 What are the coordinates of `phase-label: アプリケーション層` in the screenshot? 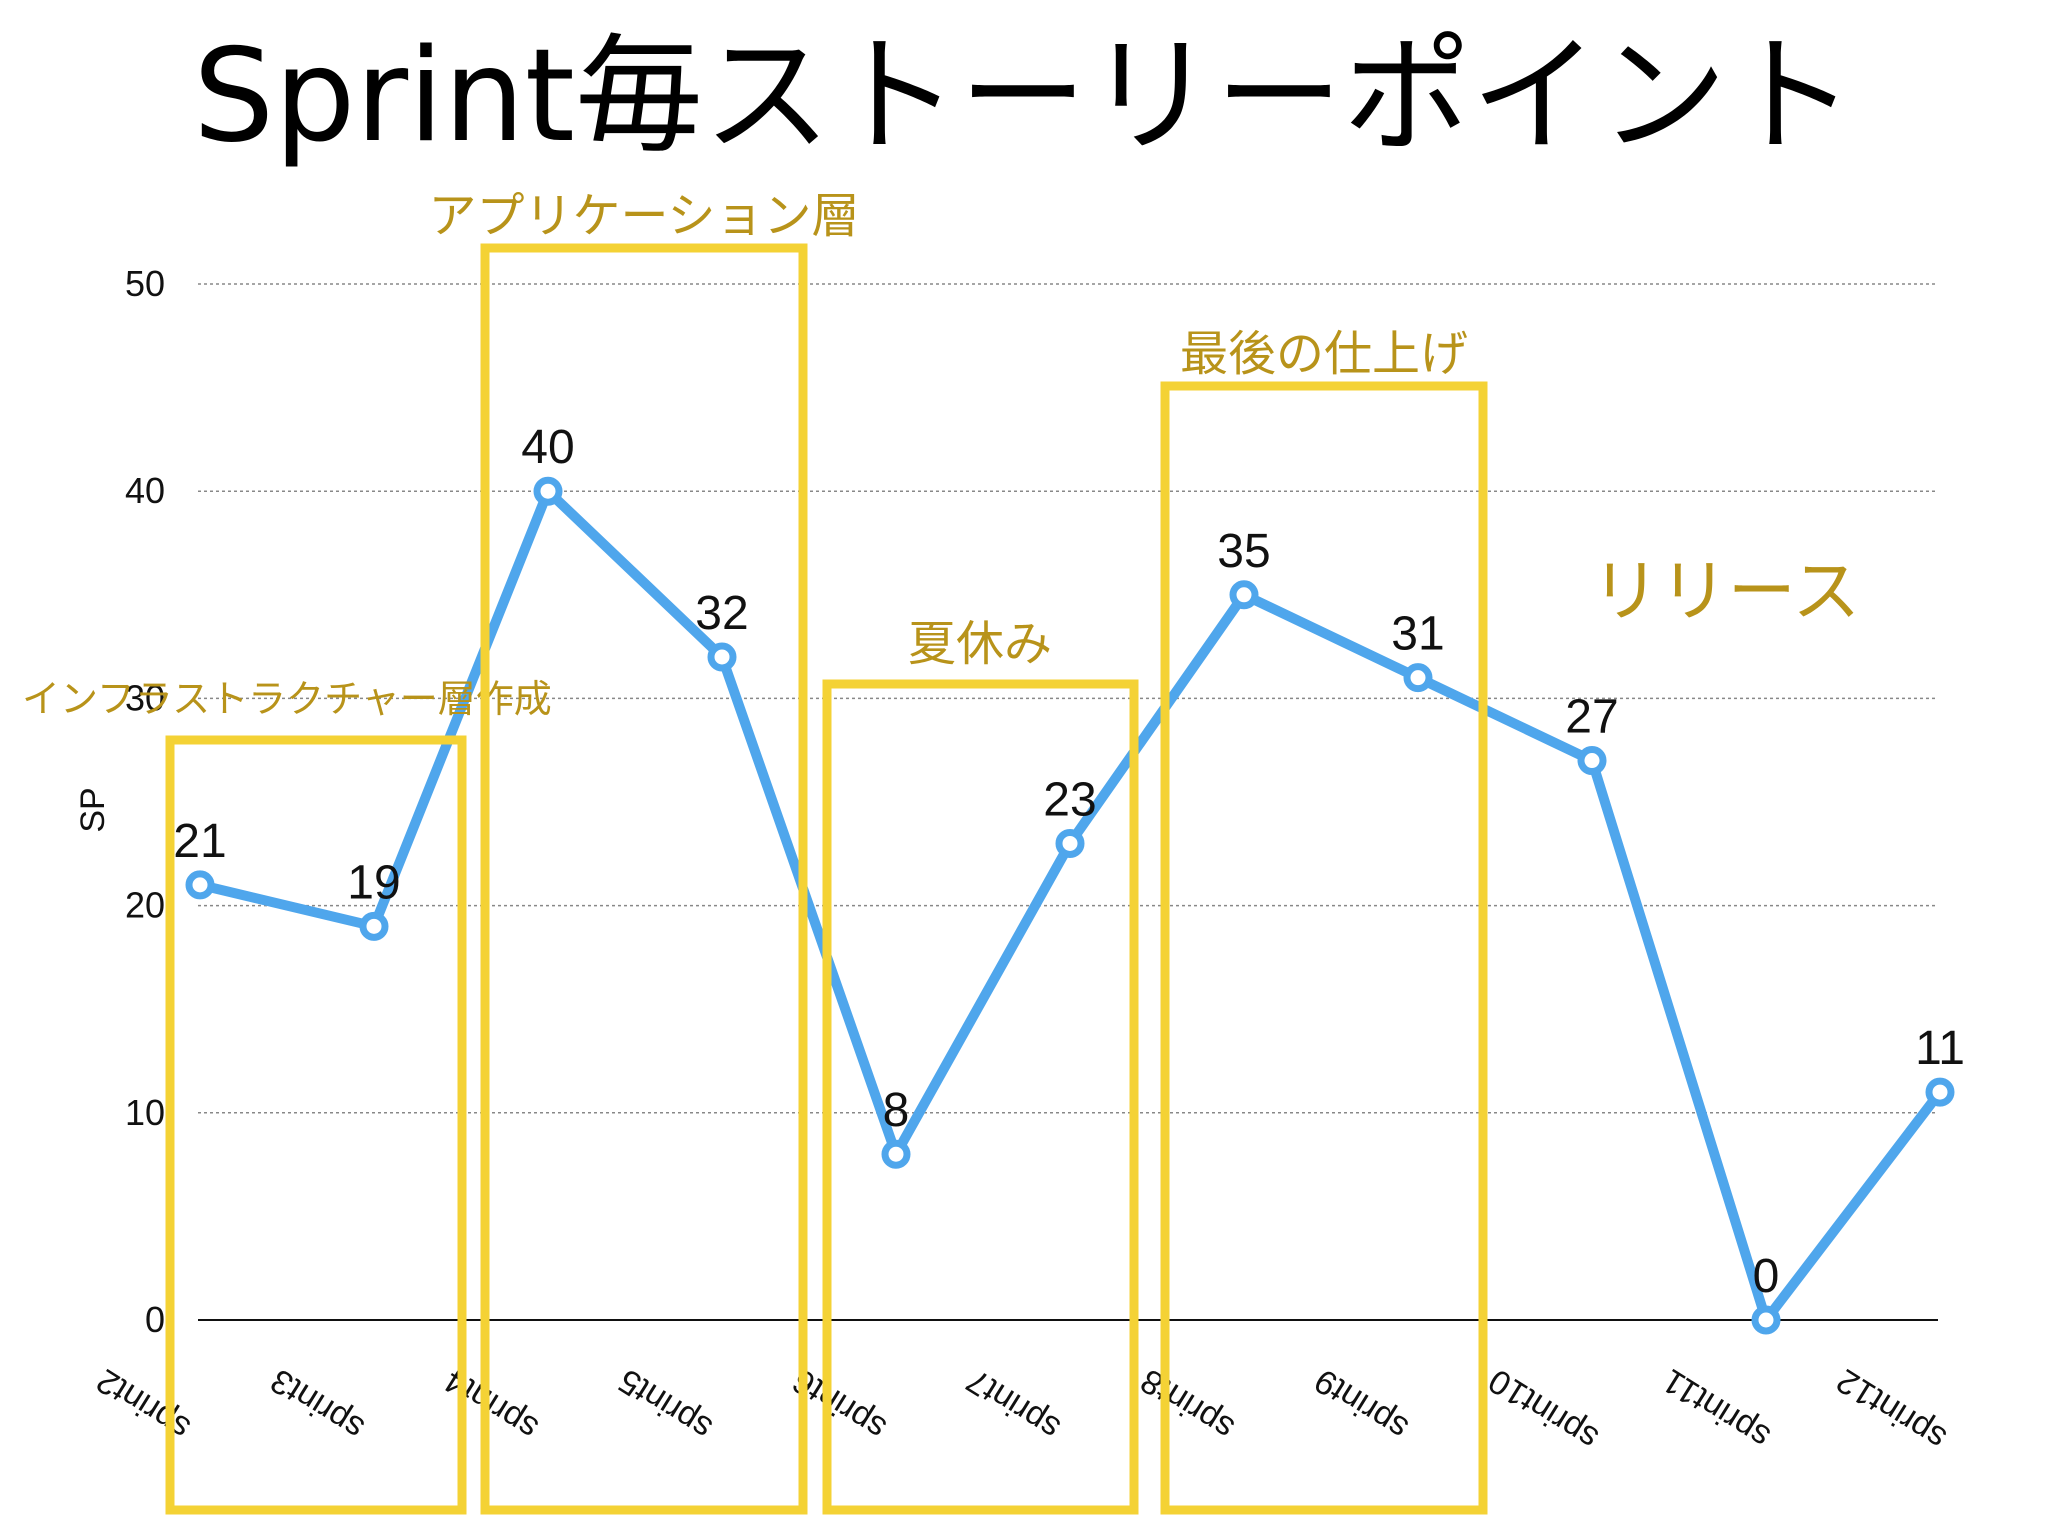 It's located at (643, 216).